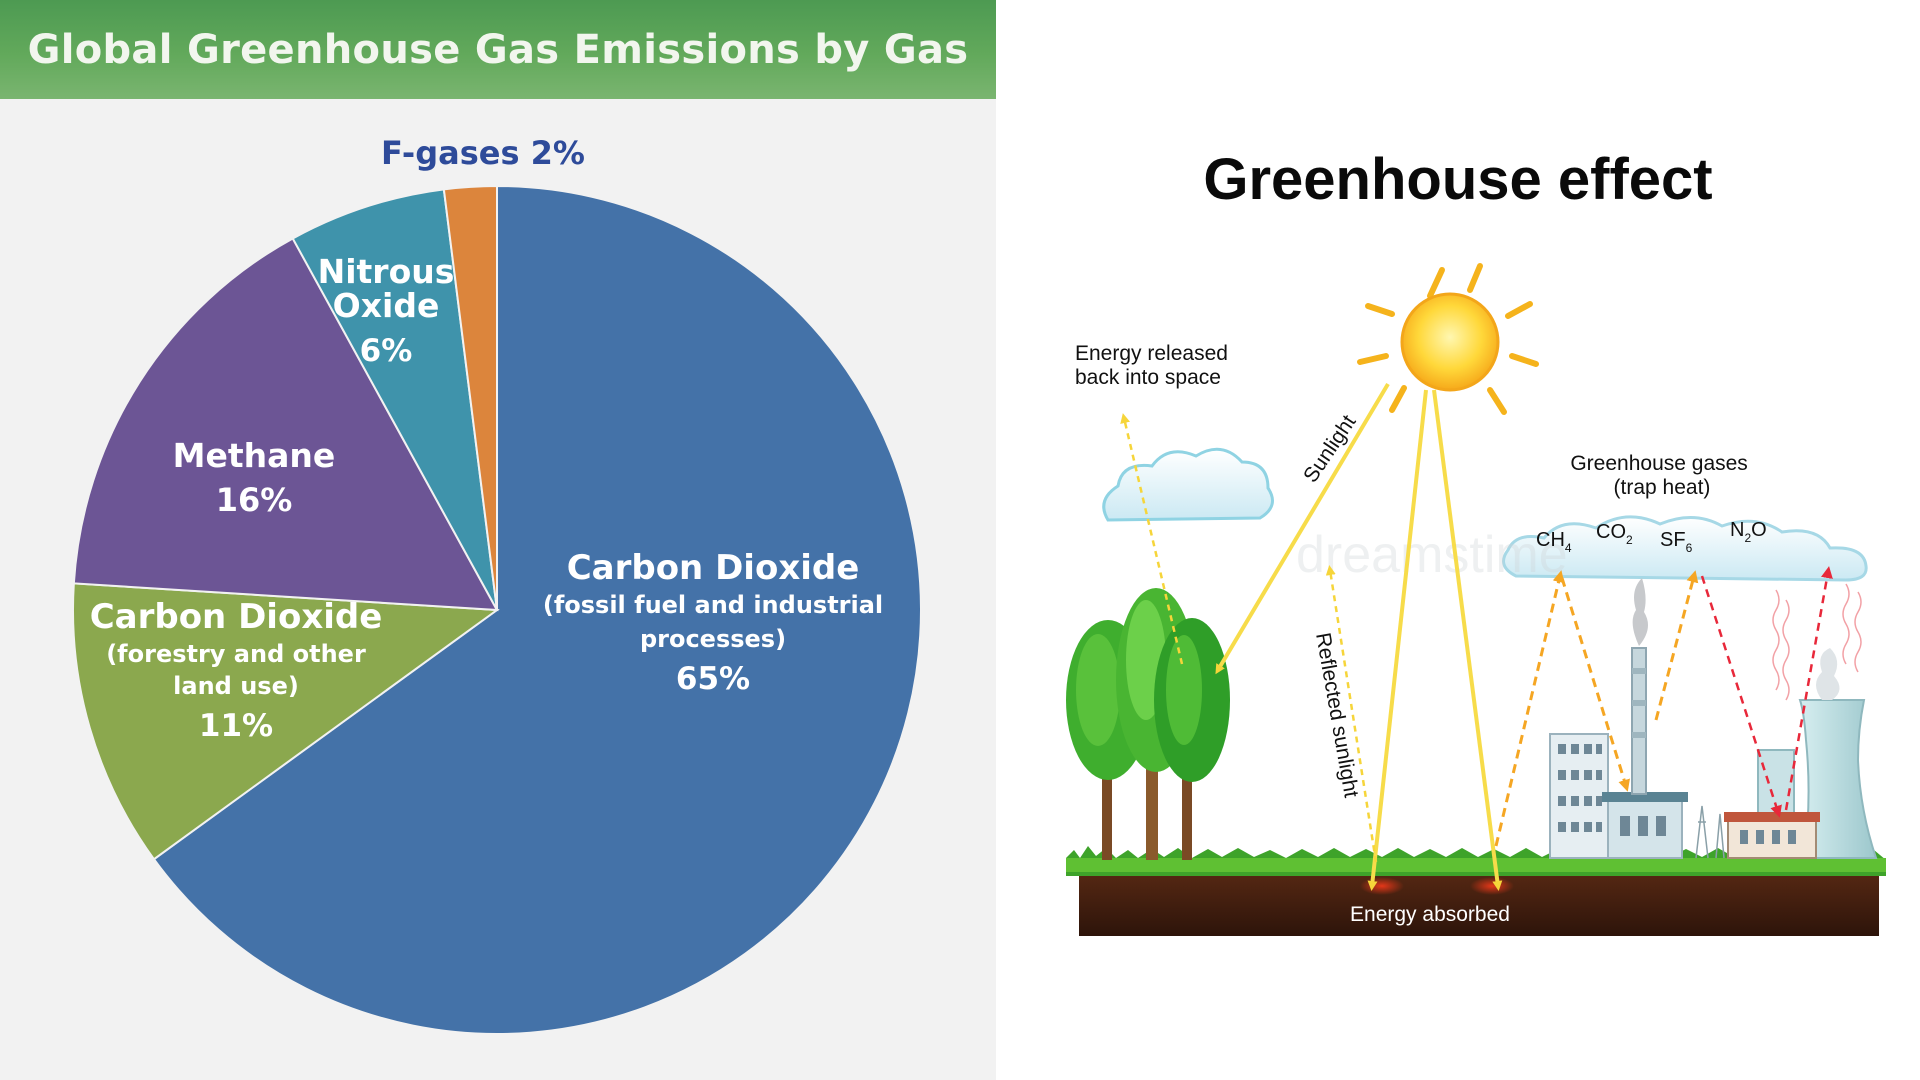  Describe the element at coordinates (1618, 718) in the screenshot. I see `factory` at that location.